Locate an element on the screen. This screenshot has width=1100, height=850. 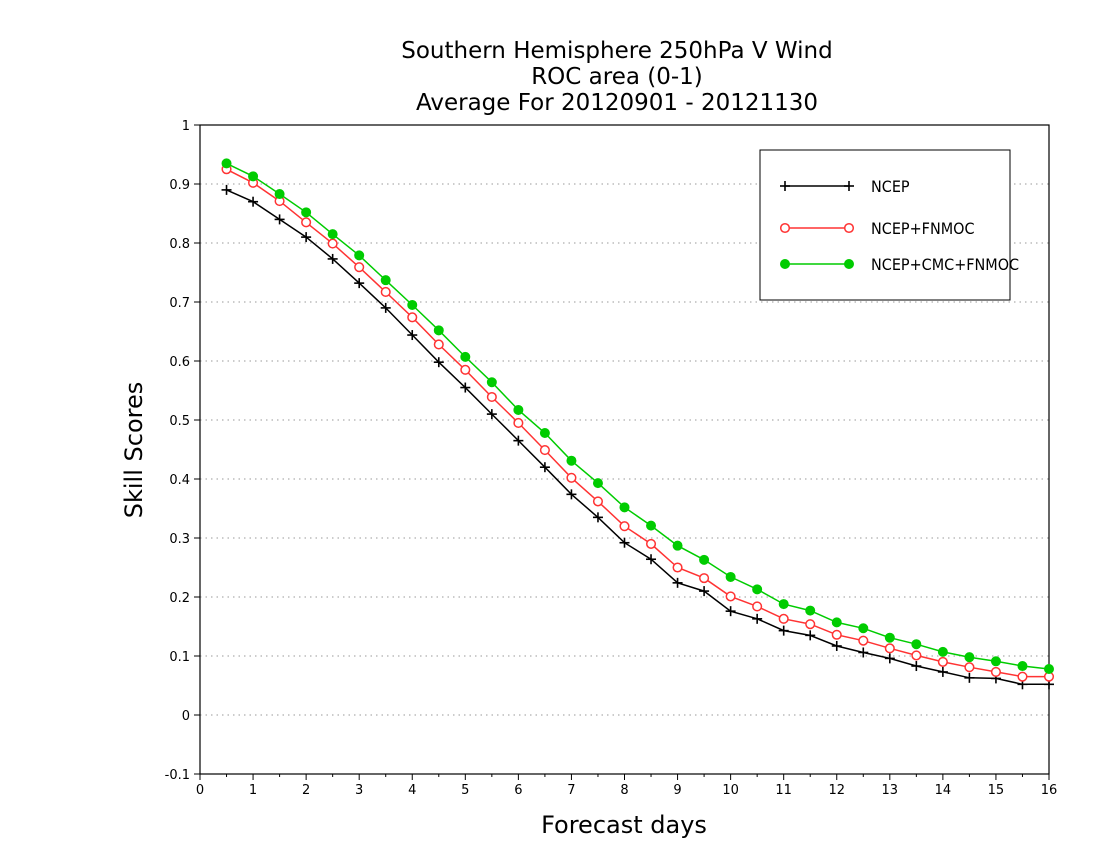
legend: NCEP NCEP+FNMOC NCEP+CMC+FNMOC is located at coordinates (889, 225).